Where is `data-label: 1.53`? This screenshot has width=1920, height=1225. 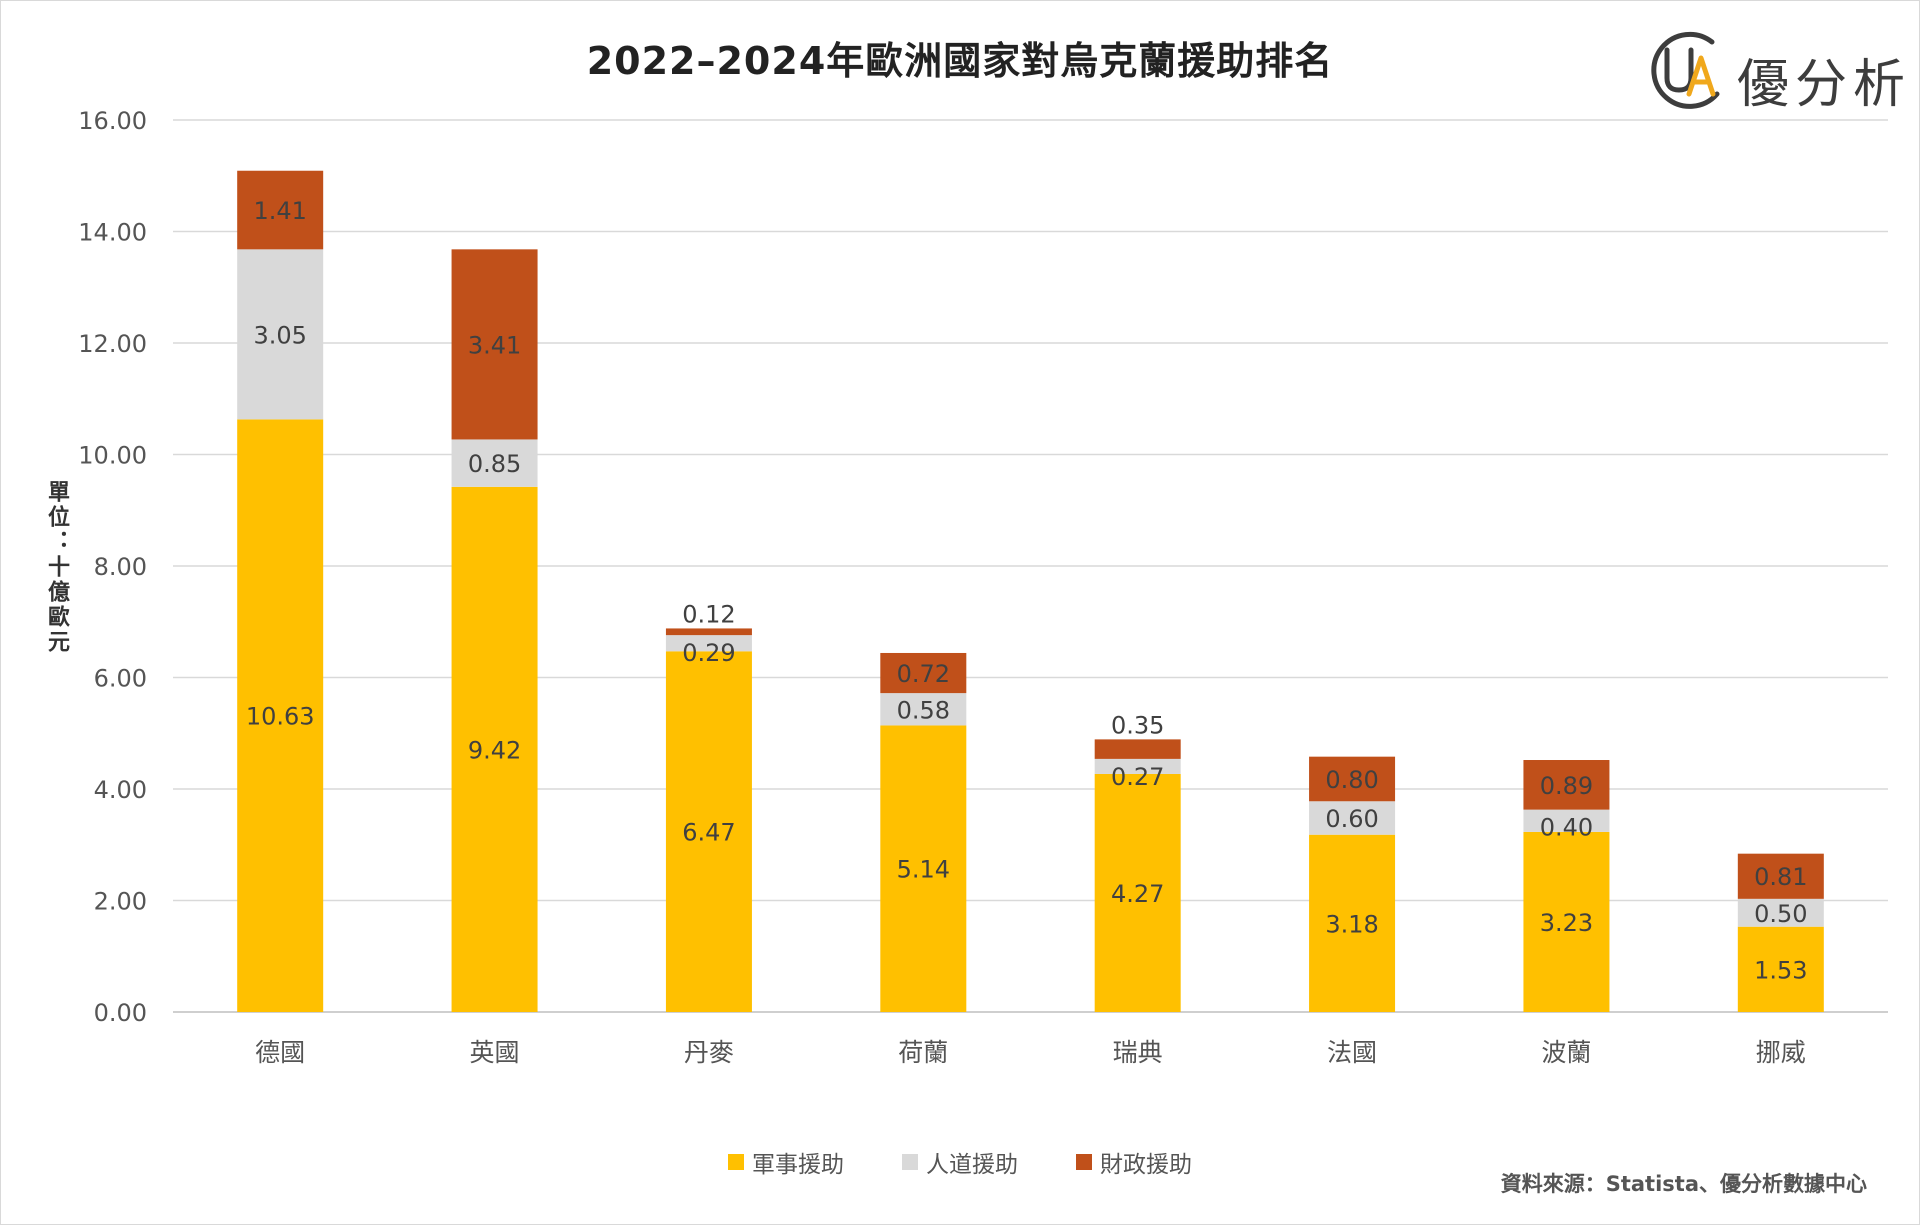
data-label: 1.53 is located at coordinates (1780, 970).